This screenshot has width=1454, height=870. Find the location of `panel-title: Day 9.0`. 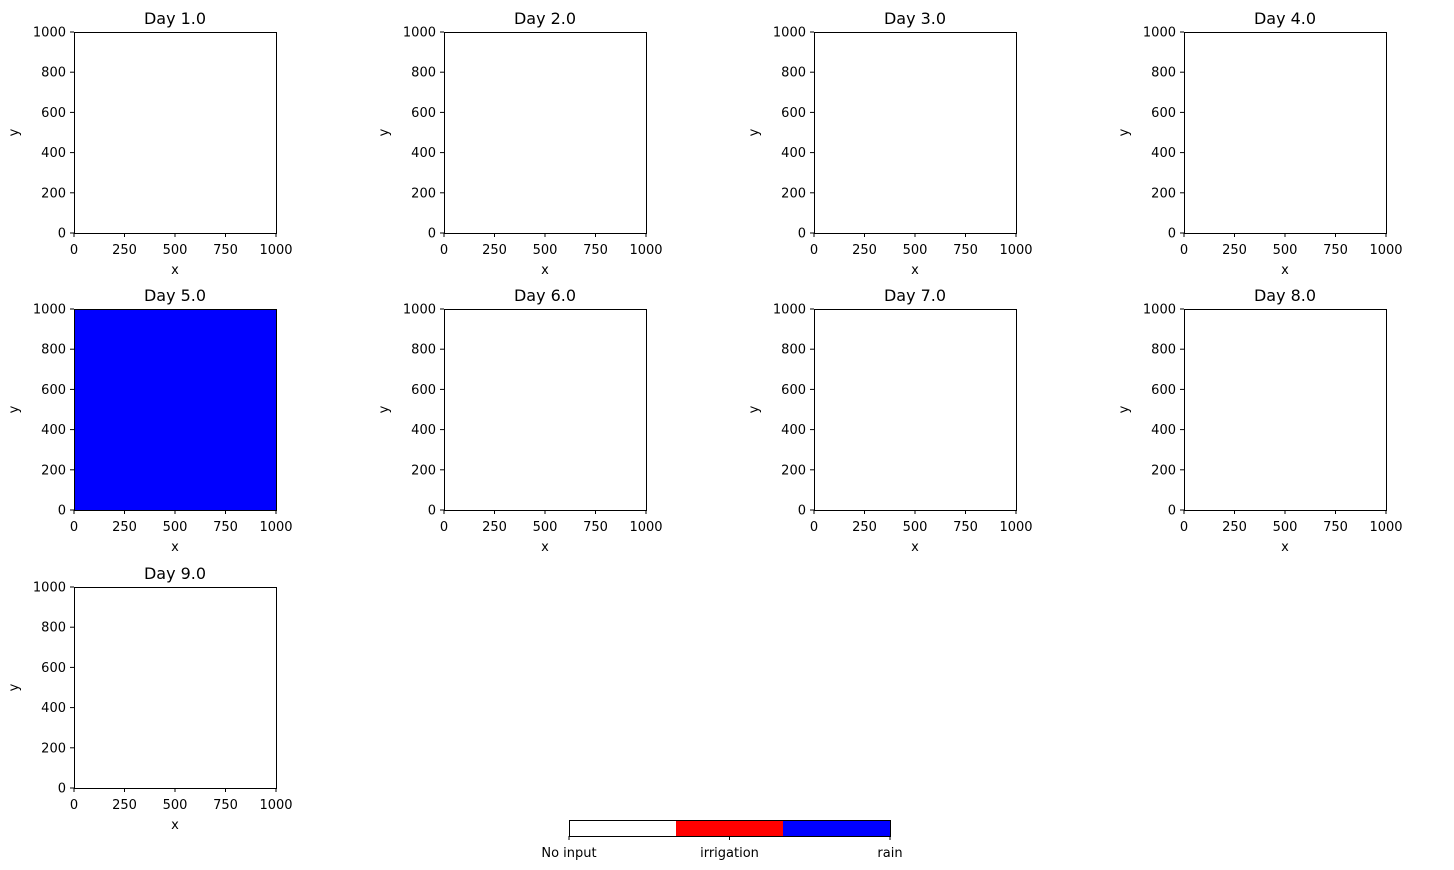

panel-title: Day 9.0 is located at coordinates (175, 573).